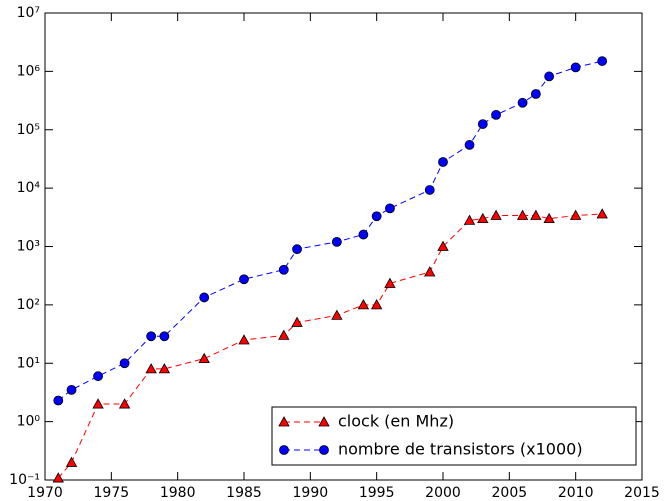  What do you see at coordinates (244, 493) in the screenshot?
I see `x-tick-label: 1985` at bounding box center [244, 493].